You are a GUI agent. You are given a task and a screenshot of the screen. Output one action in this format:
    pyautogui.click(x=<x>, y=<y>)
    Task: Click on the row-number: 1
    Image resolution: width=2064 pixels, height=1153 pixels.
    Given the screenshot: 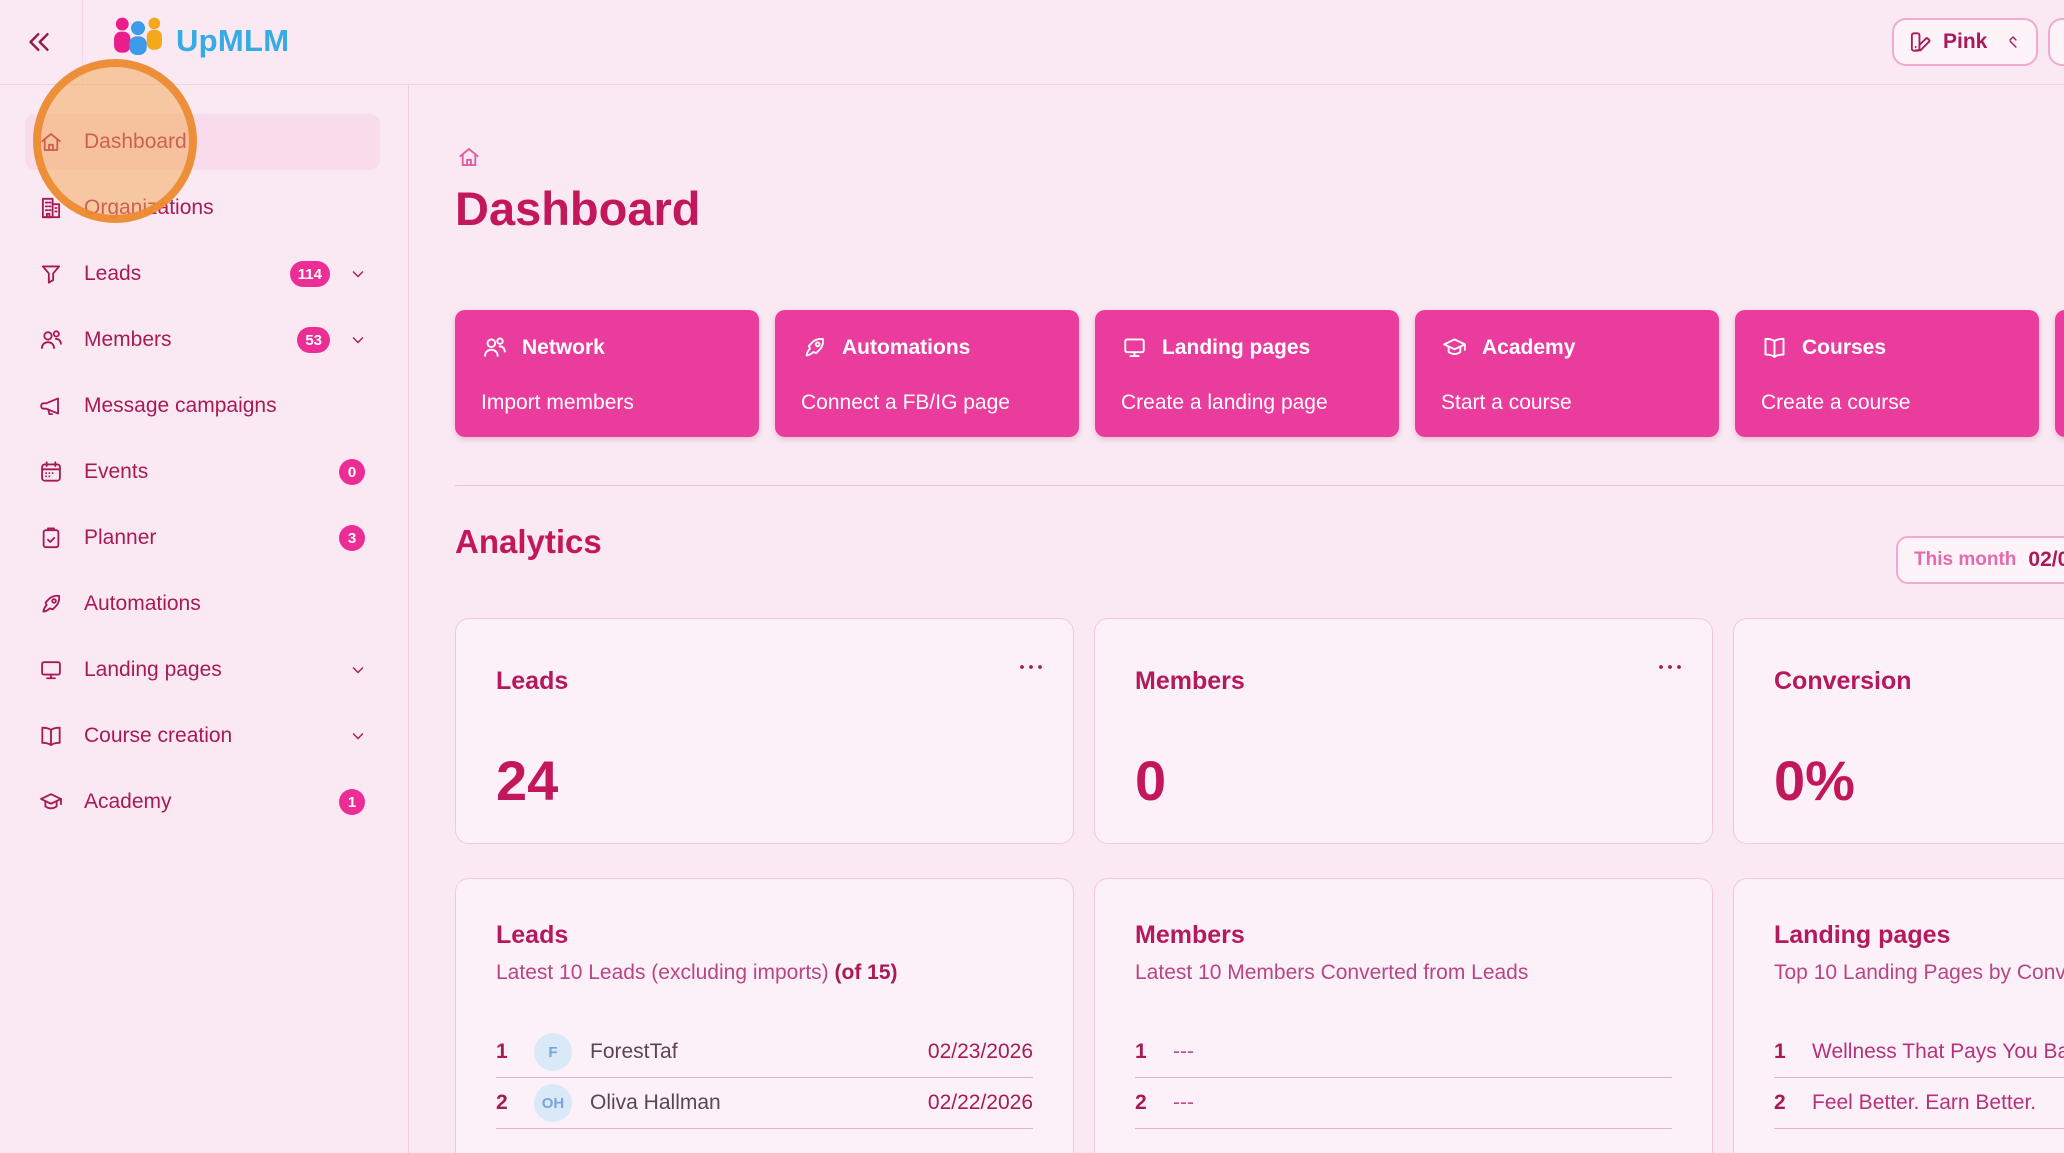 What is the action you would take?
    pyautogui.click(x=502, y=1051)
    